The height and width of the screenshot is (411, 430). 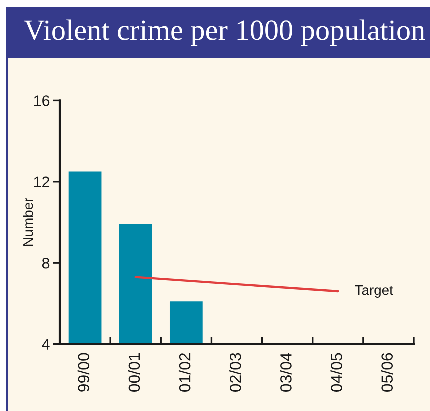 What do you see at coordinates (84, 372) in the screenshot?
I see `x-tick-label: 99/00` at bounding box center [84, 372].